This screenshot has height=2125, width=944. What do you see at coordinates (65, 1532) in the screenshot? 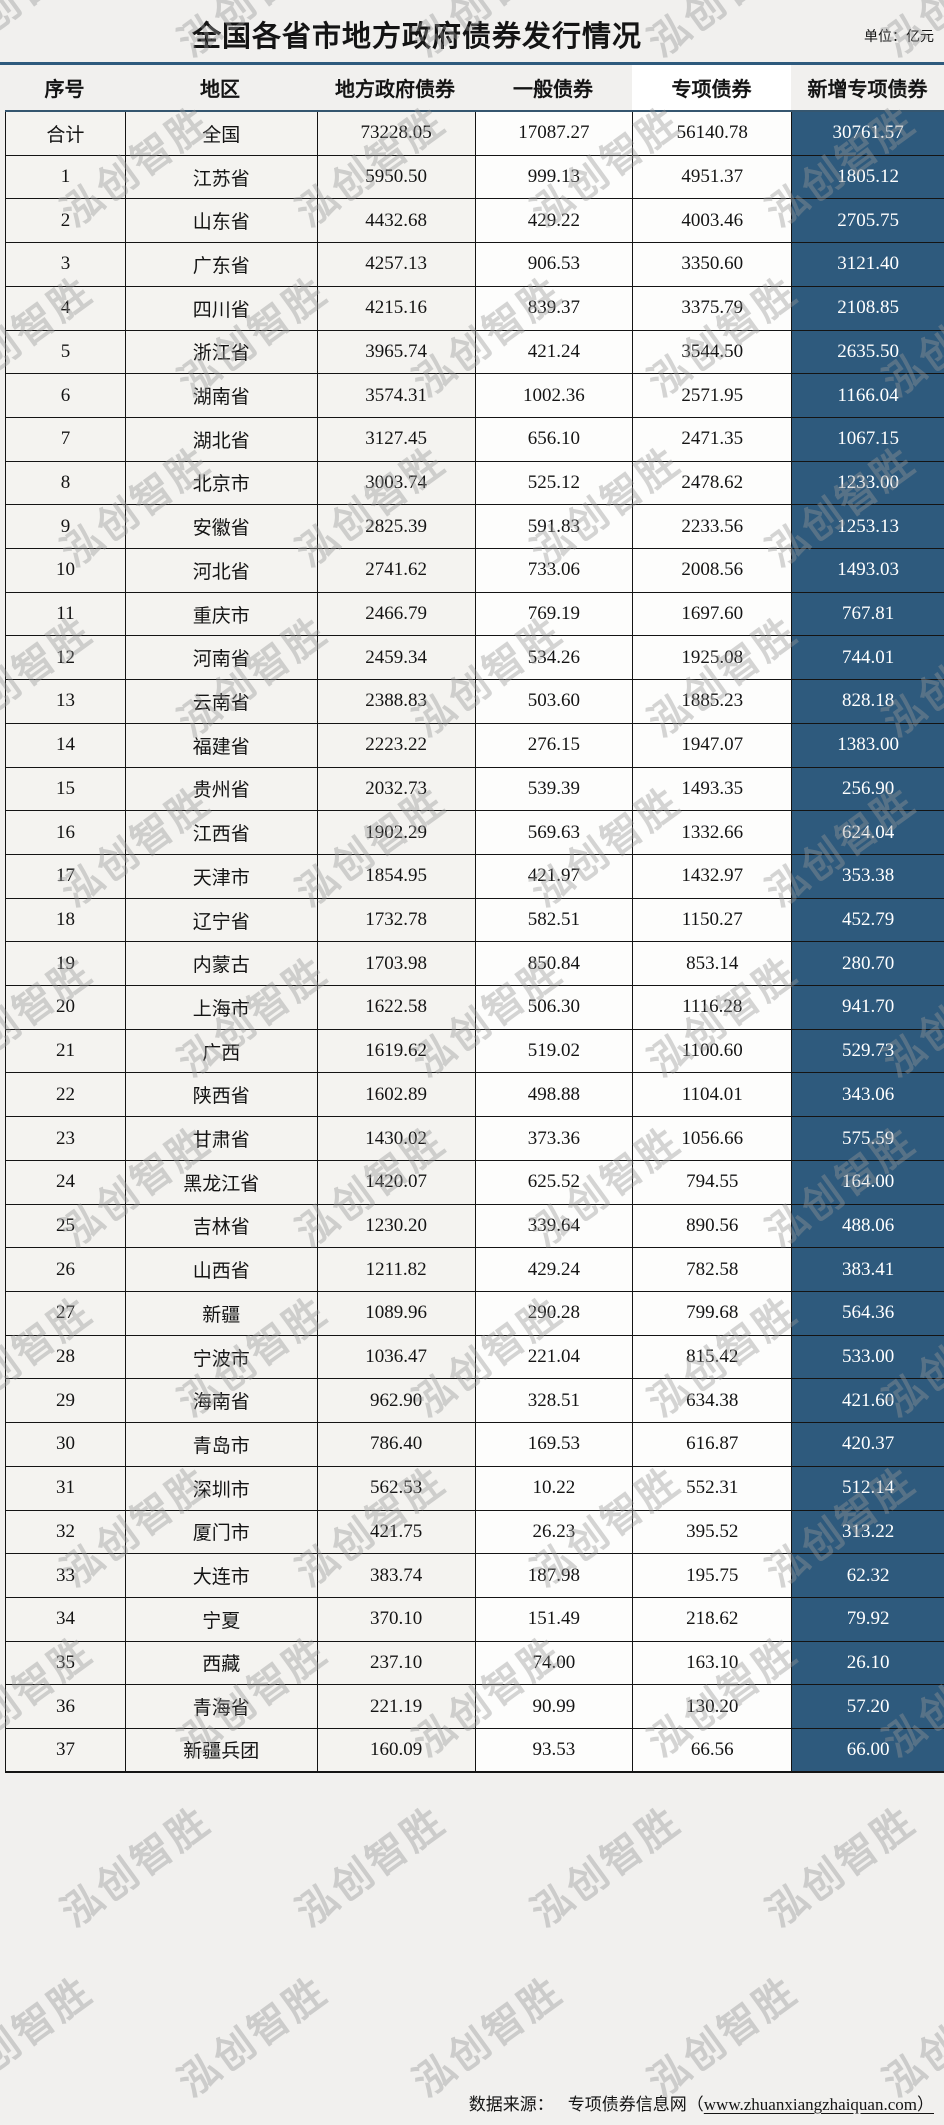
I see `cell-index: 32` at bounding box center [65, 1532].